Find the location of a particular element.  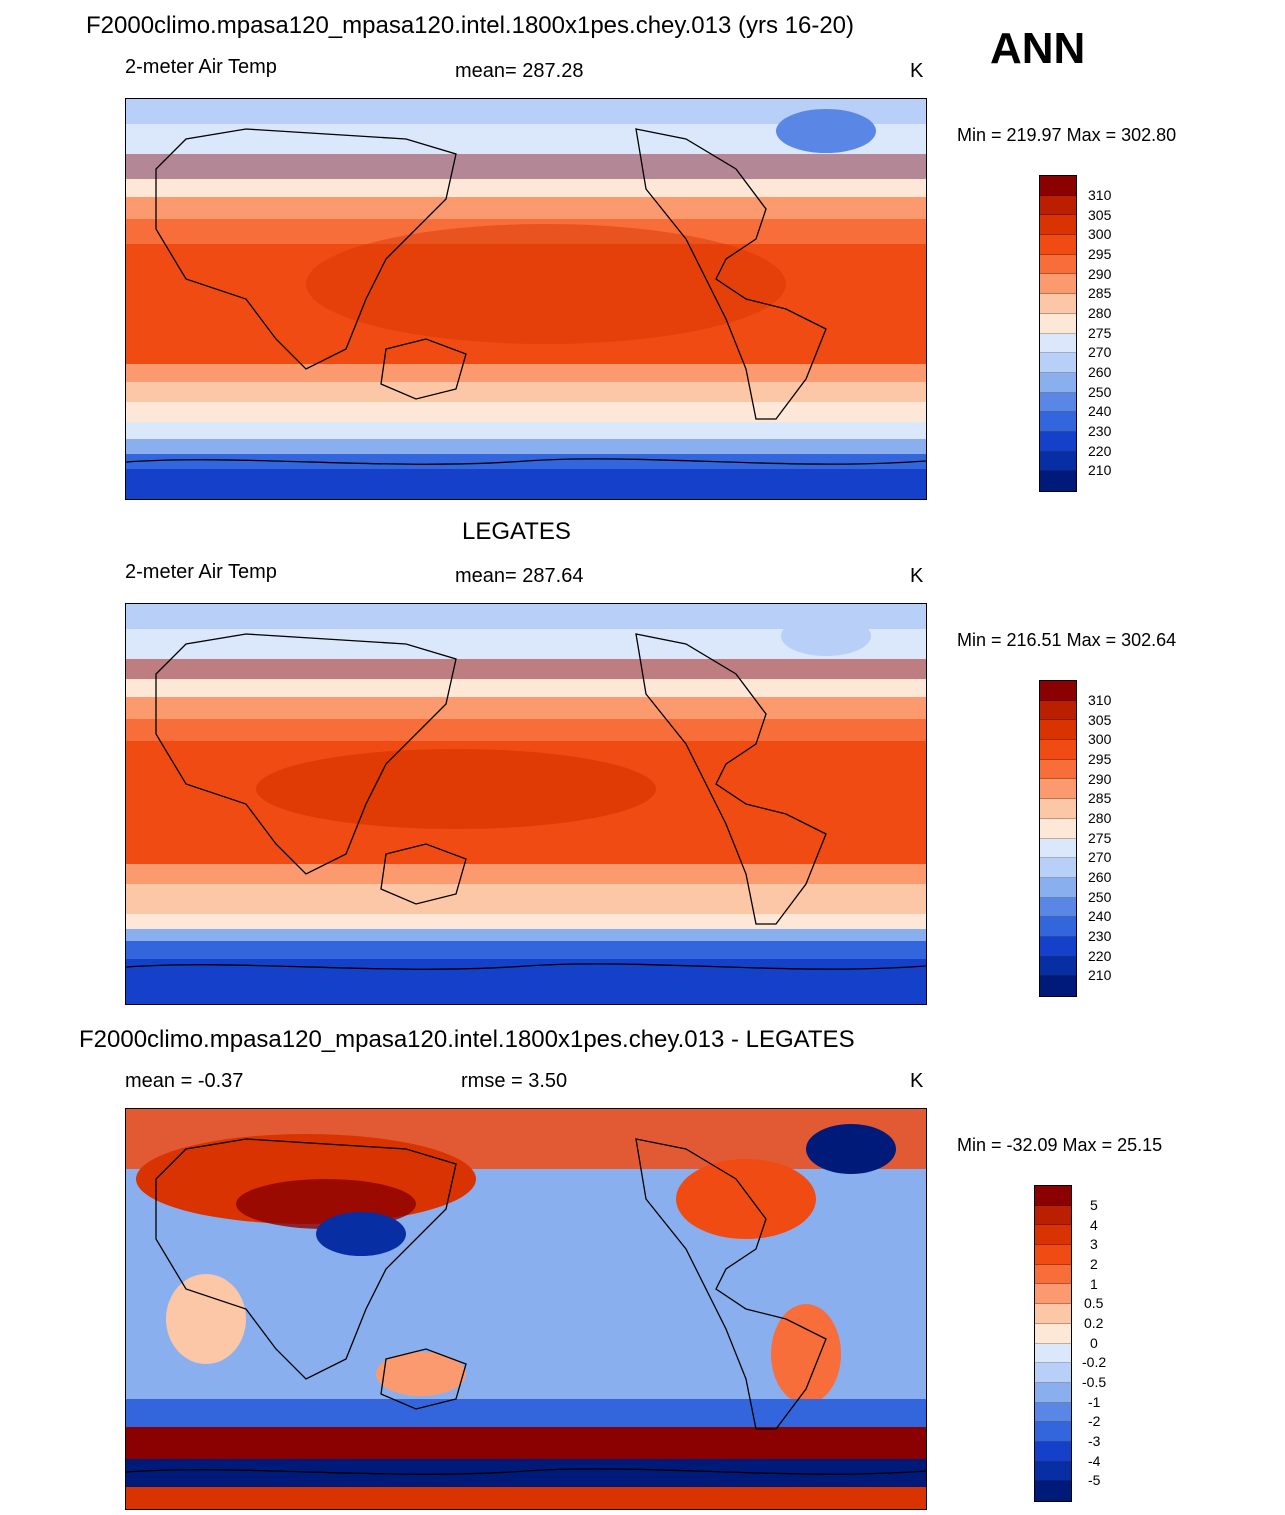

cbar-3-tick: 4 is located at coordinates (1094, 1225).